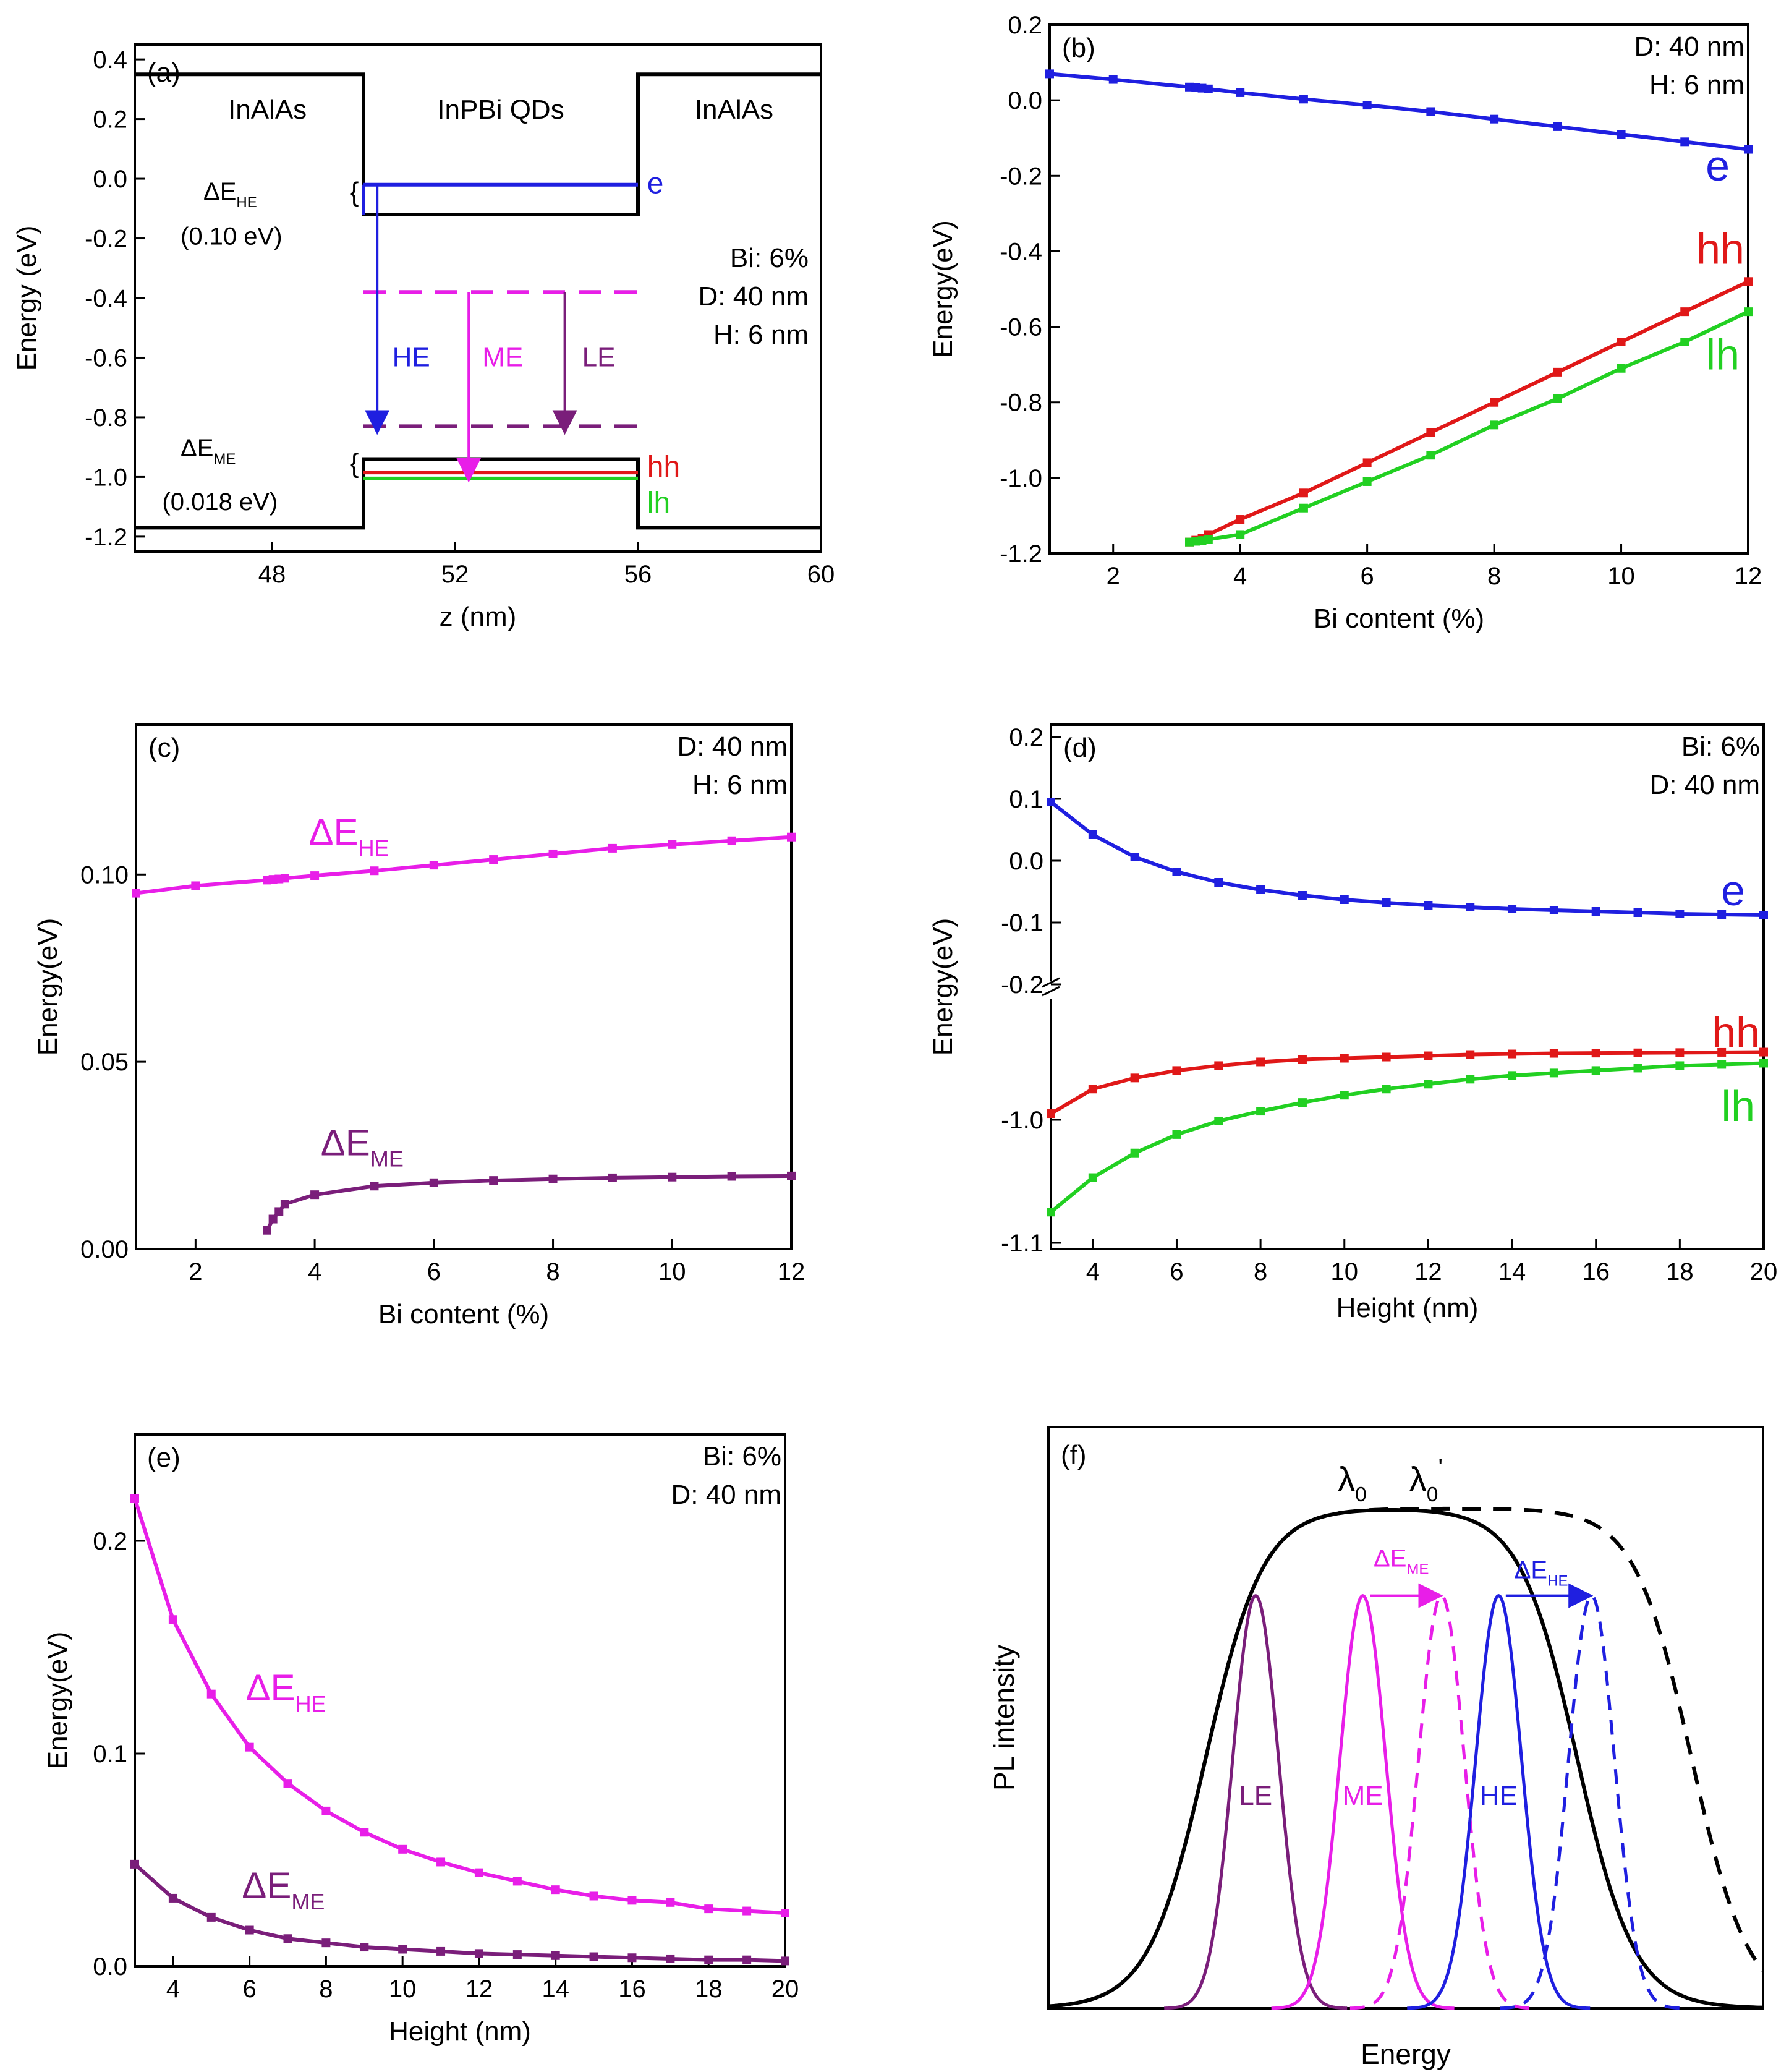  What do you see at coordinates (478, 493) in the screenshot?
I see `valence-band-profile` at bounding box center [478, 493].